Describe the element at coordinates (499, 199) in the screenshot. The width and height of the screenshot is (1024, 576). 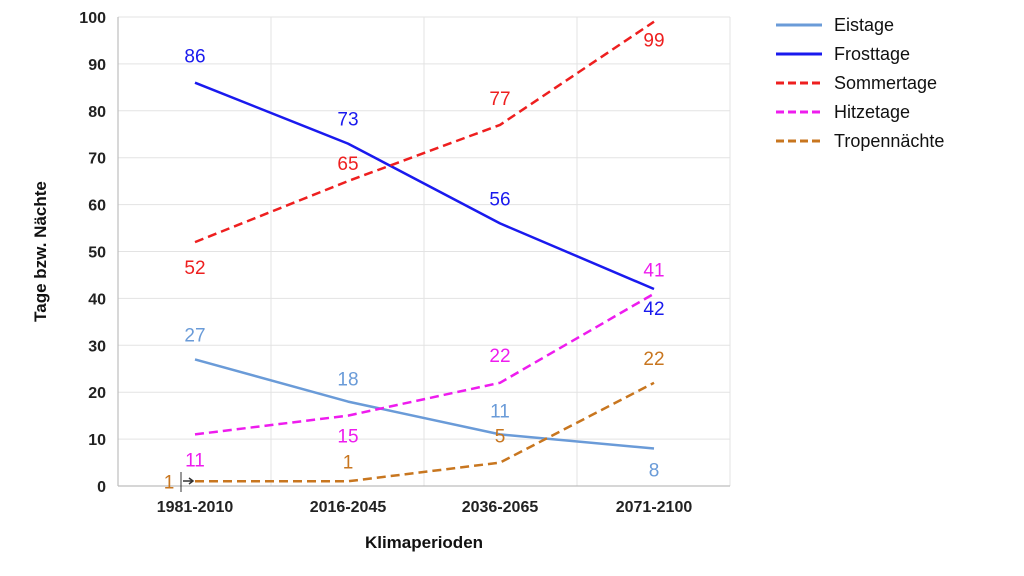
I see `data-label-frosttage: 56` at that location.